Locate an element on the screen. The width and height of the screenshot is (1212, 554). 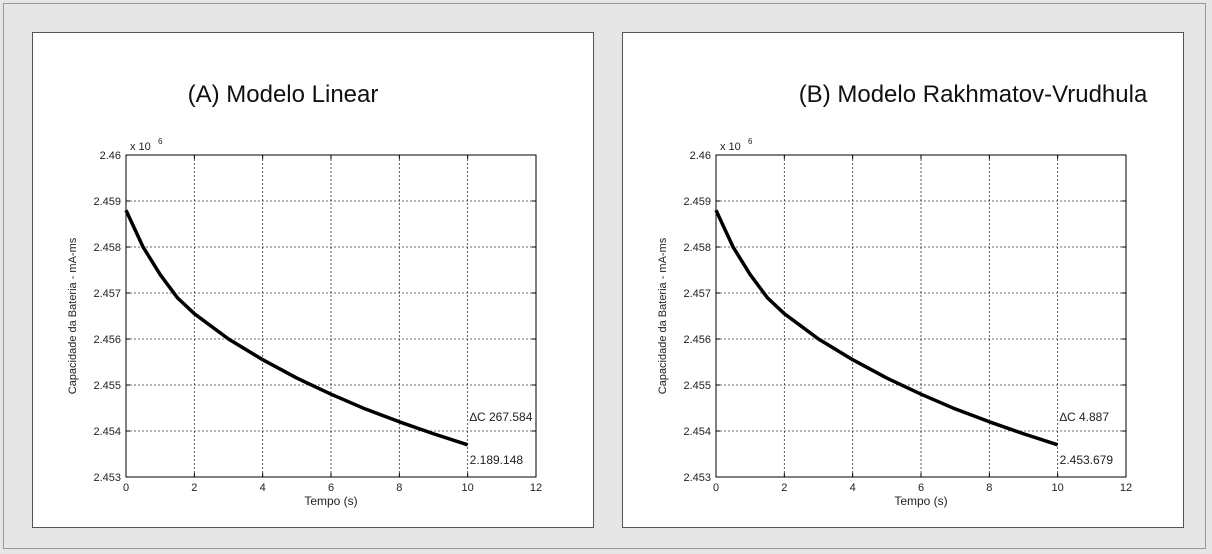
panel-title-b: (B) Modelo Rakhmatov-Vrudhula is located at coordinates (973, 94).